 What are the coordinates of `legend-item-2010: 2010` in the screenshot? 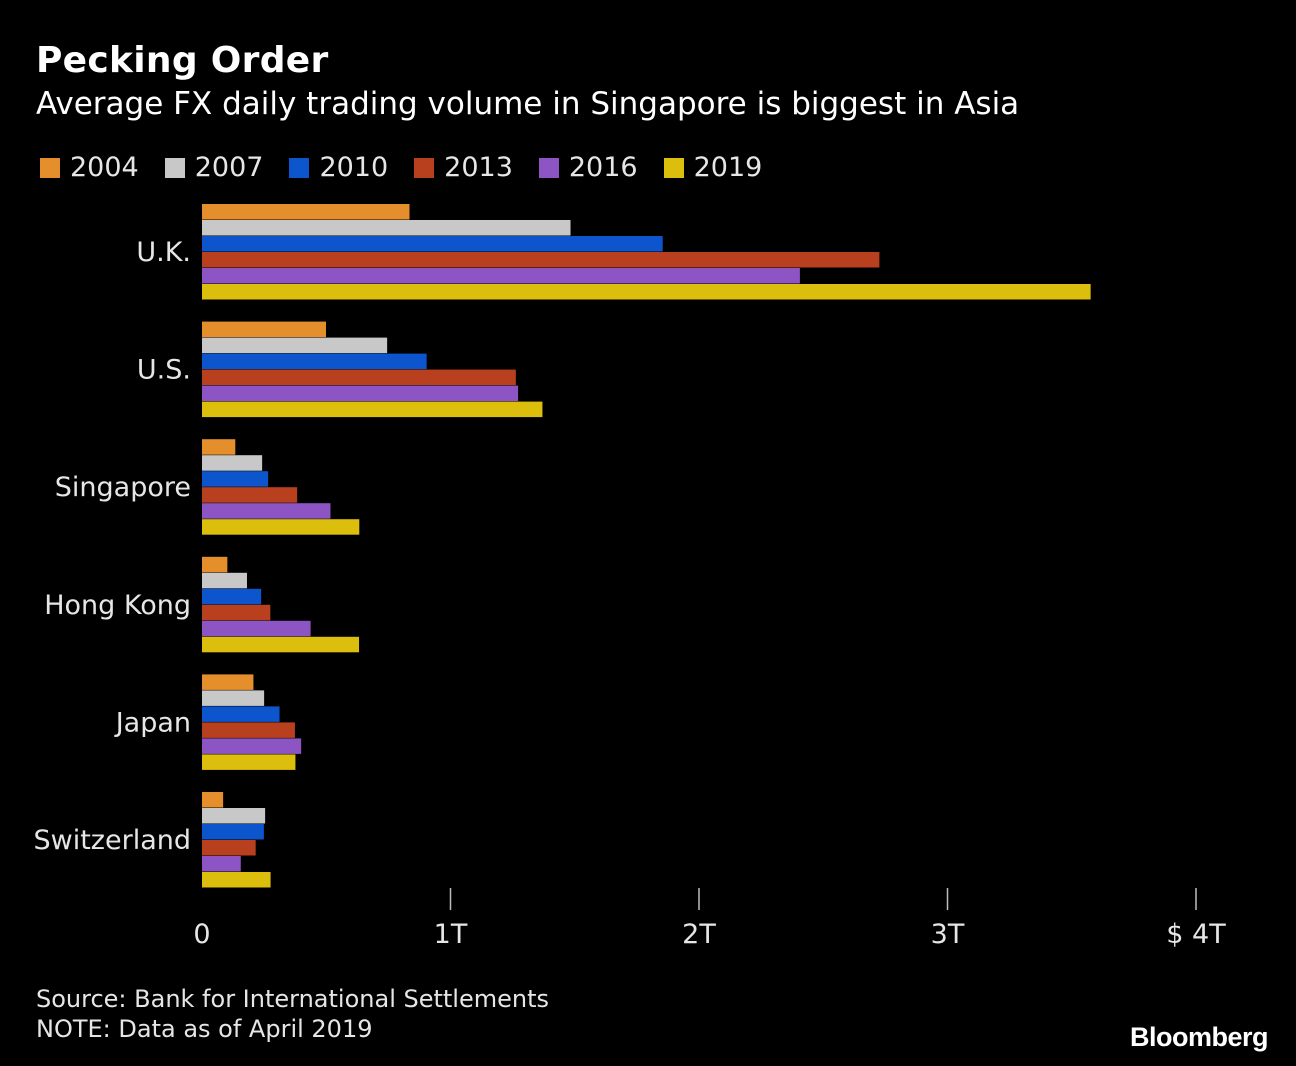 It's located at (338, 167).